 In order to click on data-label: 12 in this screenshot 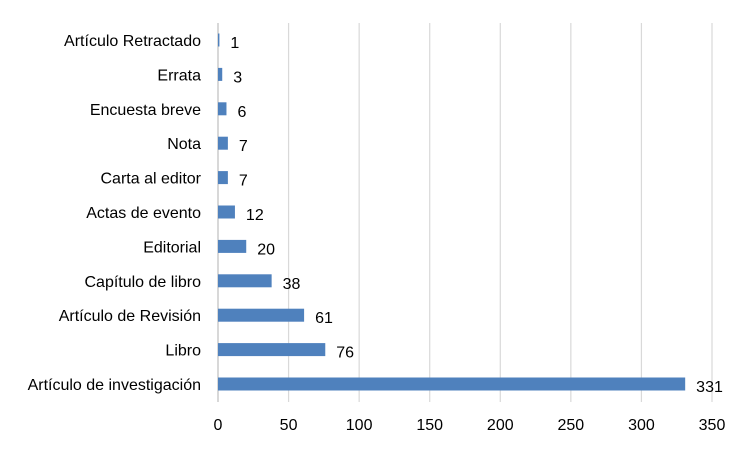, I will do `click(255, 215)`.